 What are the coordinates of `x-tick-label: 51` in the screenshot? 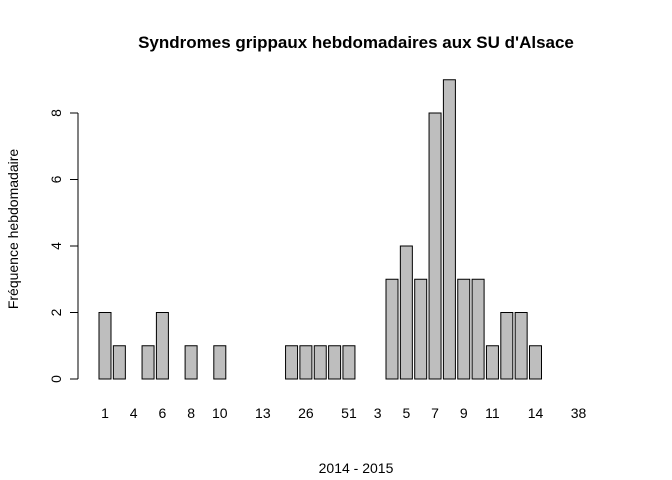 It's located at (349, 413).